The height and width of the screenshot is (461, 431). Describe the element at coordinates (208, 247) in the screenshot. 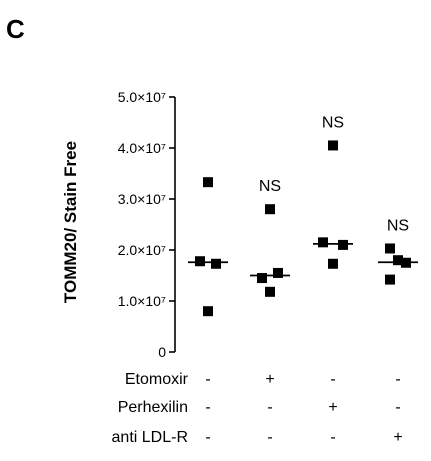

I see `data-group` at that location.